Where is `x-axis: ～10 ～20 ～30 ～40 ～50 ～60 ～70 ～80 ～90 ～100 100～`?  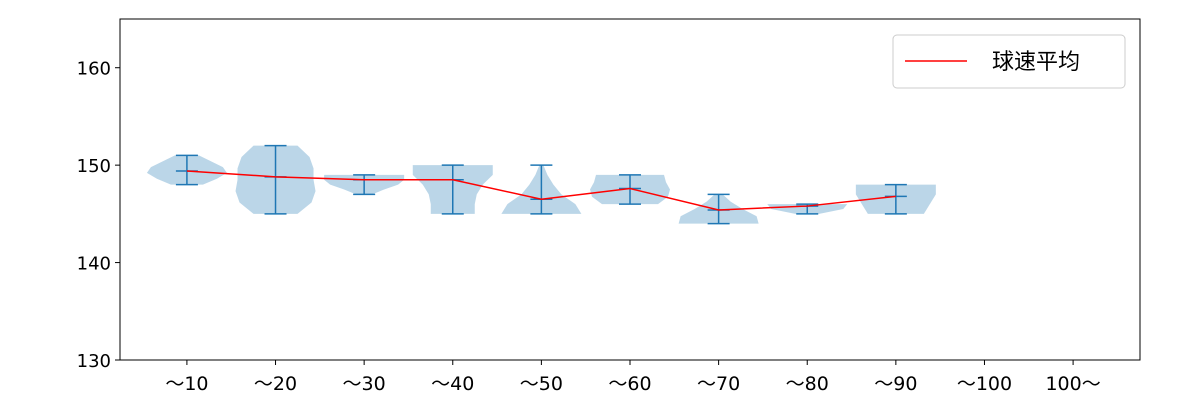
x-axis: ～10 ～20 ～30 ～40 ～50 ～60 ～70 ～80 ～90 ～100 100～ is located at coordinates (633, 377).